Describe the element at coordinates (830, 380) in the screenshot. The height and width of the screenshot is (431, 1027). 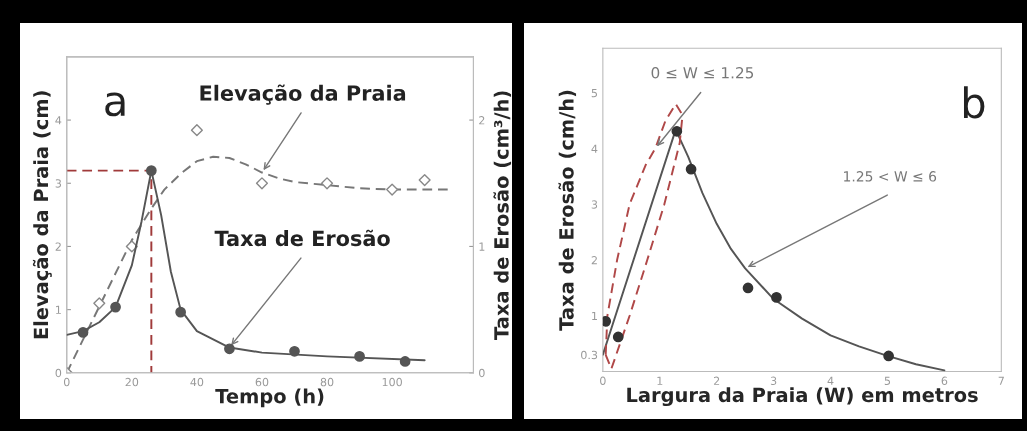
I see `x-tick-label: 4` at that location.